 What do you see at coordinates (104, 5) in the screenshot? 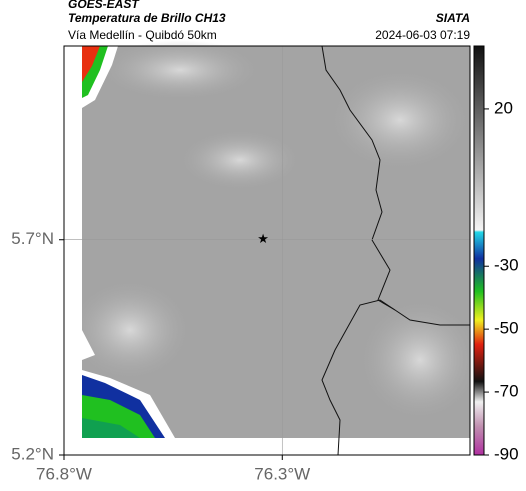
I see `title: GOES-EAST` at bounding box center [104, 5].